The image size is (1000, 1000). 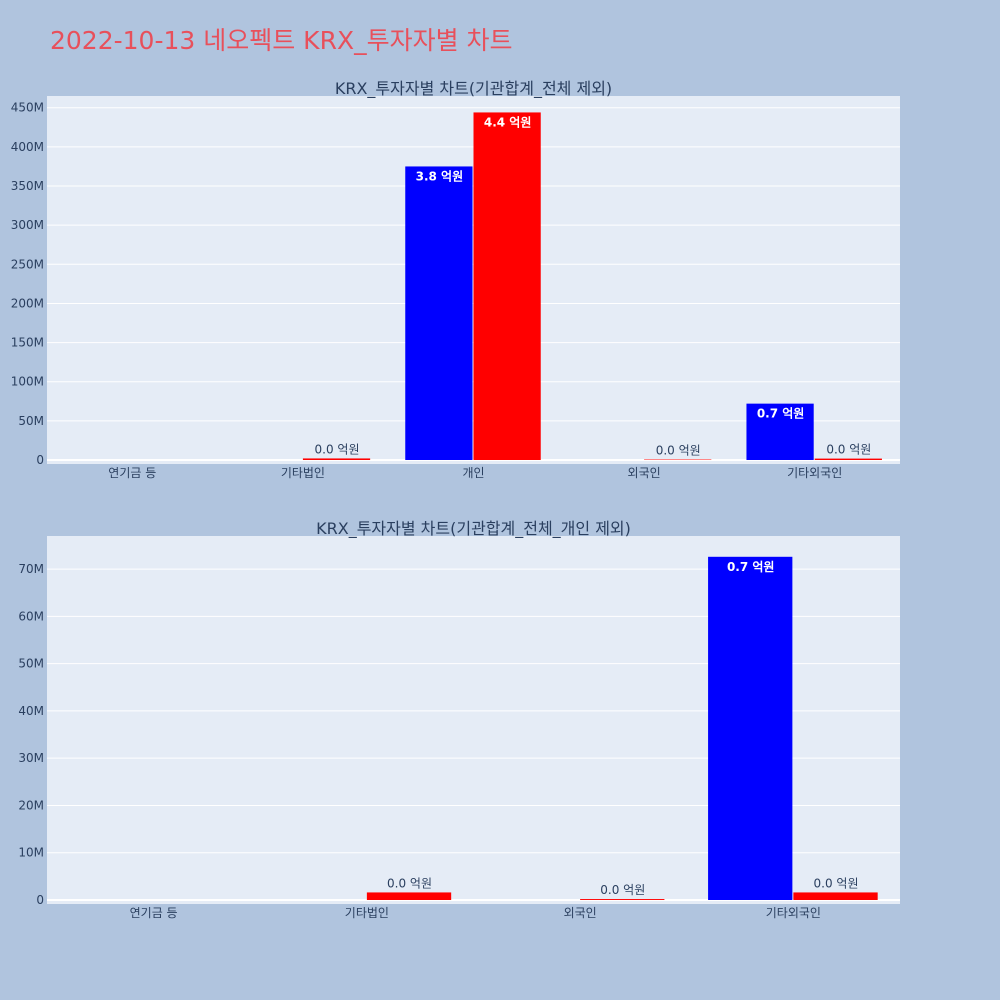 I want to click on page-title: 2022-10-13 네오펙트 KRX_투자자별 차트, so click(x=281, y=40).